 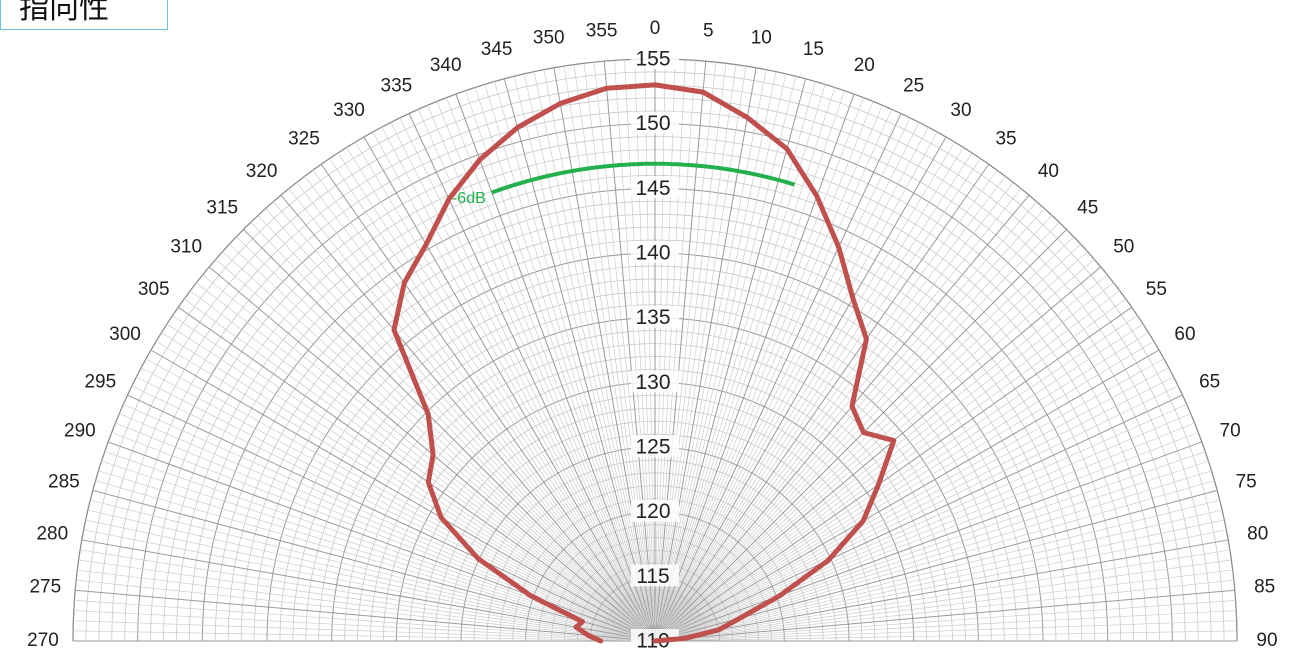 I want to click on angle-tick-label: 75, so click(x=1246, y=482).